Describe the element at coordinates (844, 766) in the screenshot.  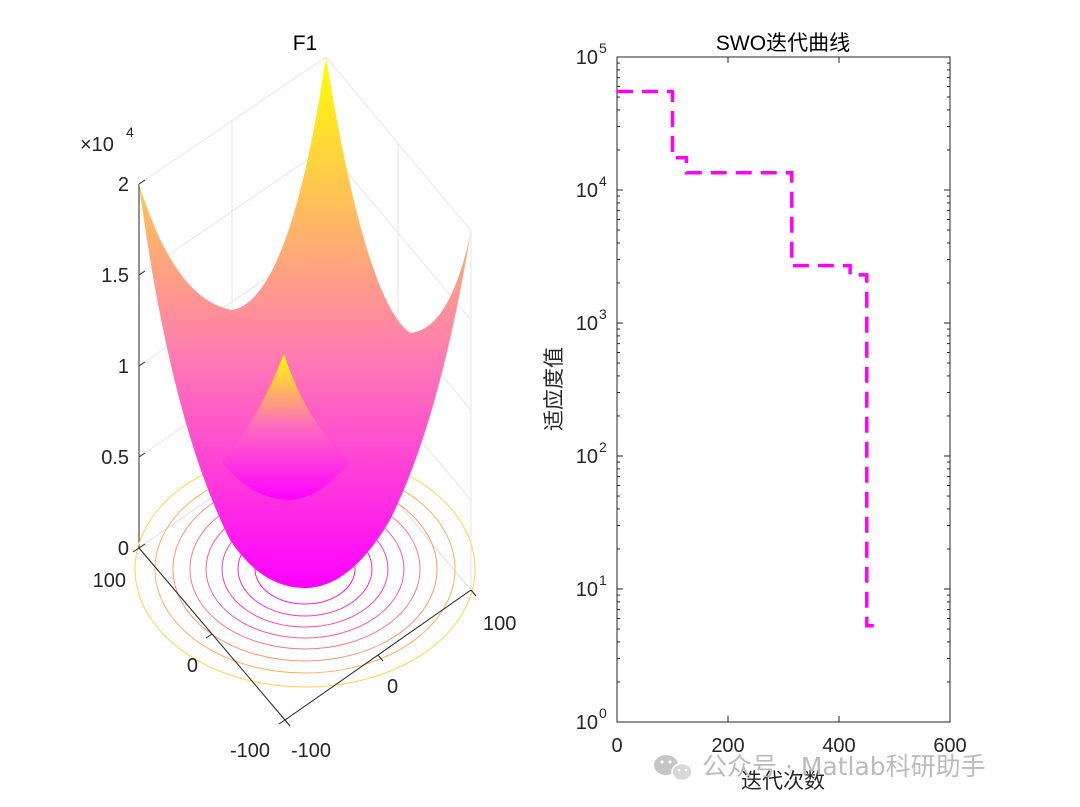
I see `watermark-text: 公众号 · Matlab科研助手` at that location.